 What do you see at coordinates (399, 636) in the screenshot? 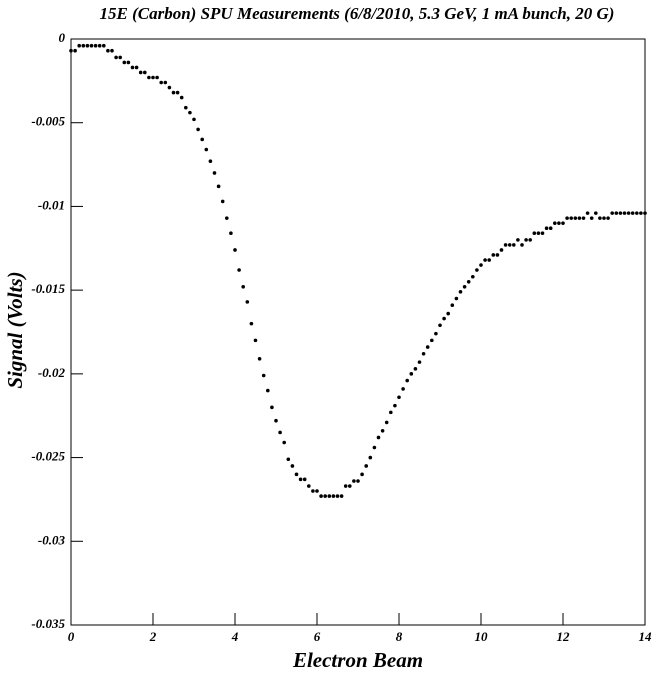
I see `x-tick-label: 8` at bounding box center [399, 636].